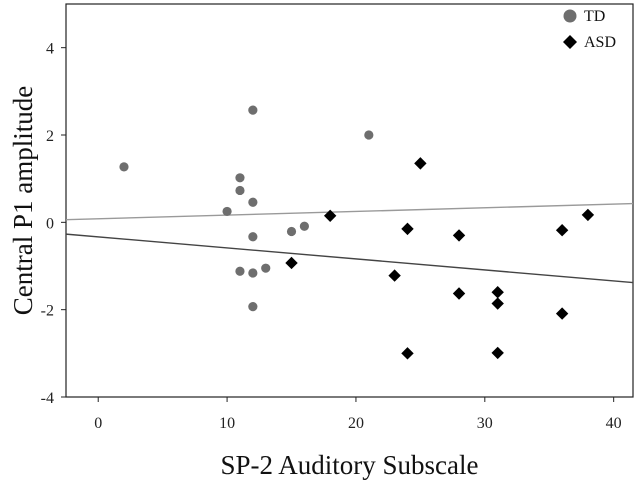 This screenshot has height=484, width=636. What do you see at coordinates (47, 311) in the screenshot?
I see `y-tick-label: -2` at bounding box center [47, 311].